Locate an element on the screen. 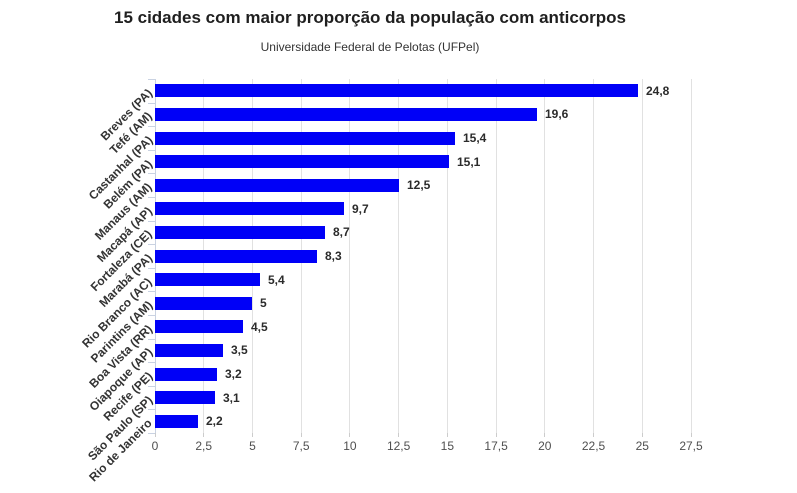 The height and width of the screenshot is (493, 797). x-tick-label: 22,5 is located at coordinates (593, 446).